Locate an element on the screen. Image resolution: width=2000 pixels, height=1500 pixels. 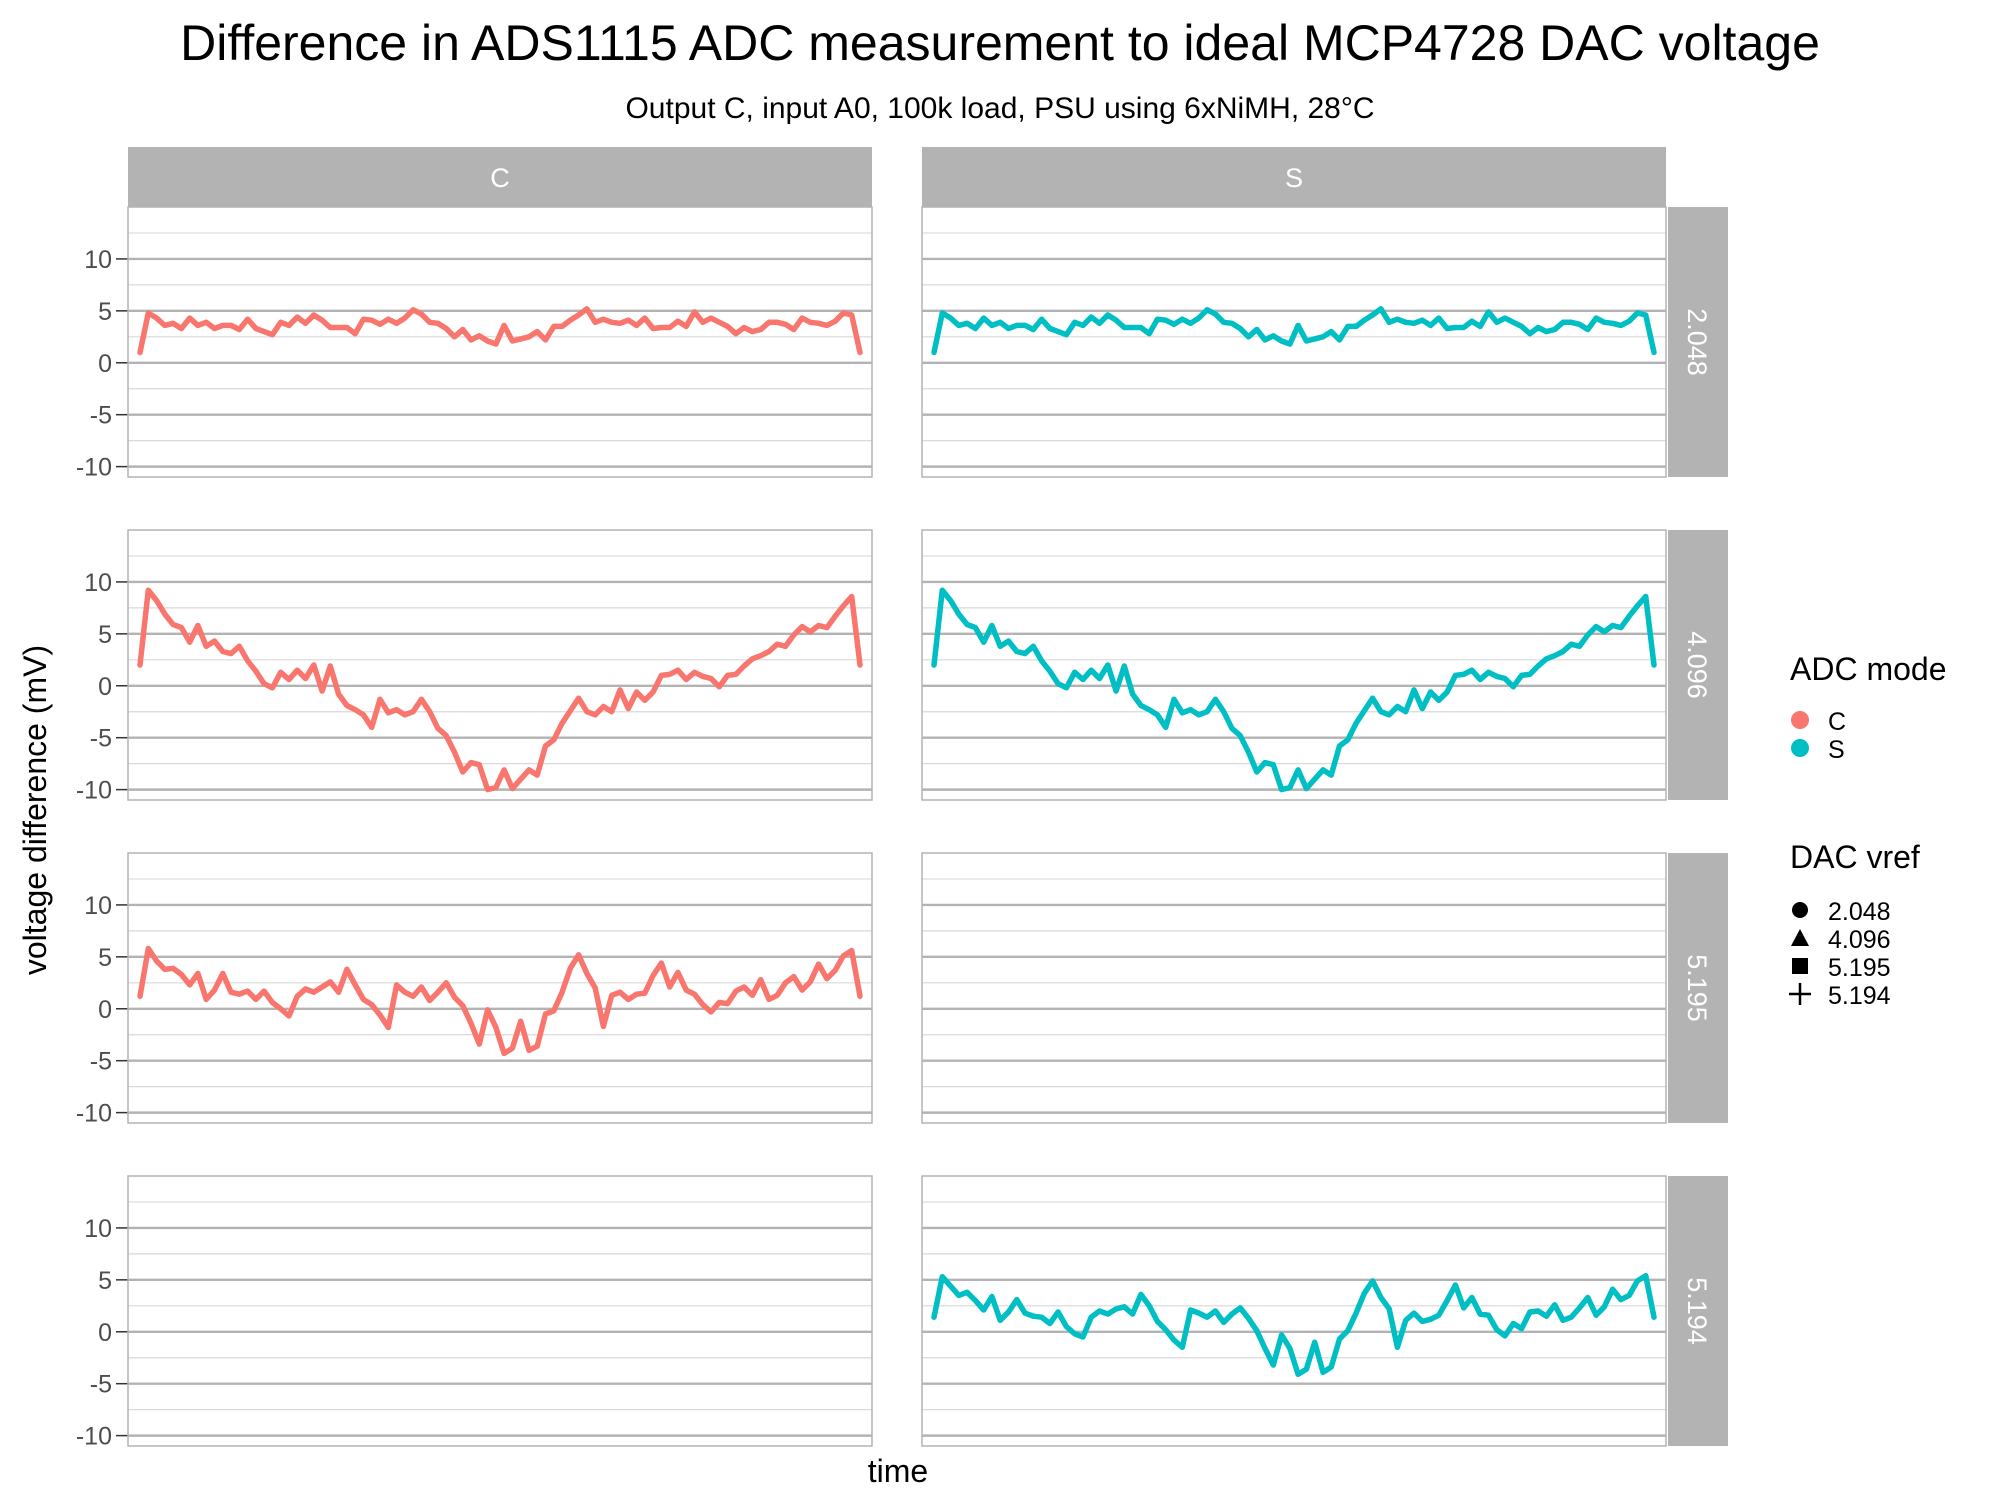
row-strip-label: 4.096 is located at coordinates (1697, 665).